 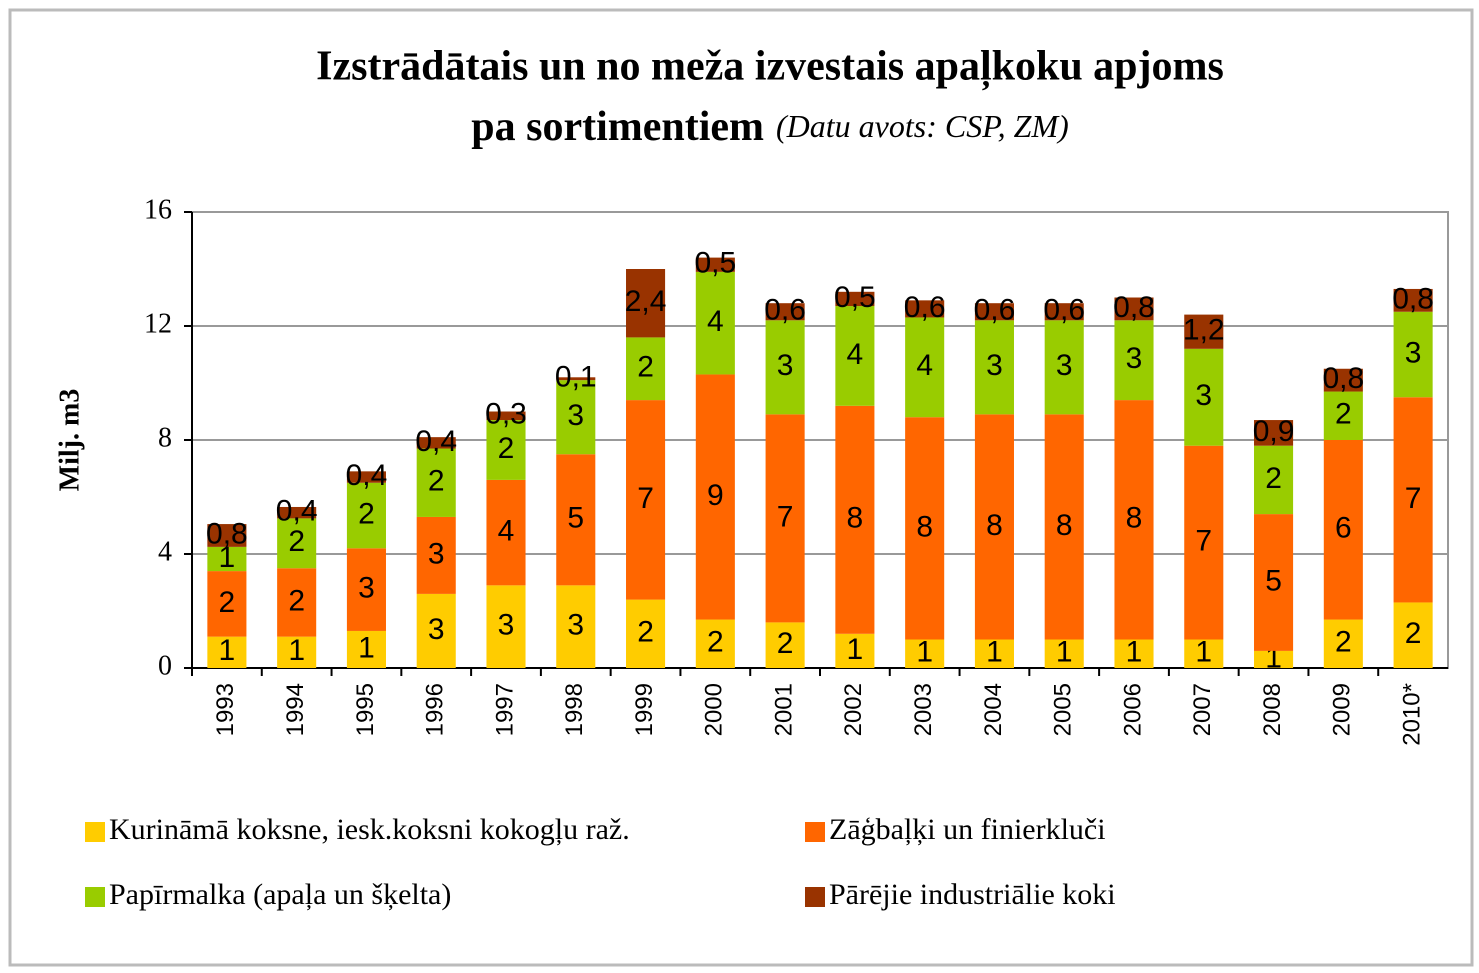 What do you see at coordinates (770, 127) in the screenshot?
I see `chart-title-line2: pa sortimentiem (Datu avots: CSP, ZM)` at bounding box center [770, 127].